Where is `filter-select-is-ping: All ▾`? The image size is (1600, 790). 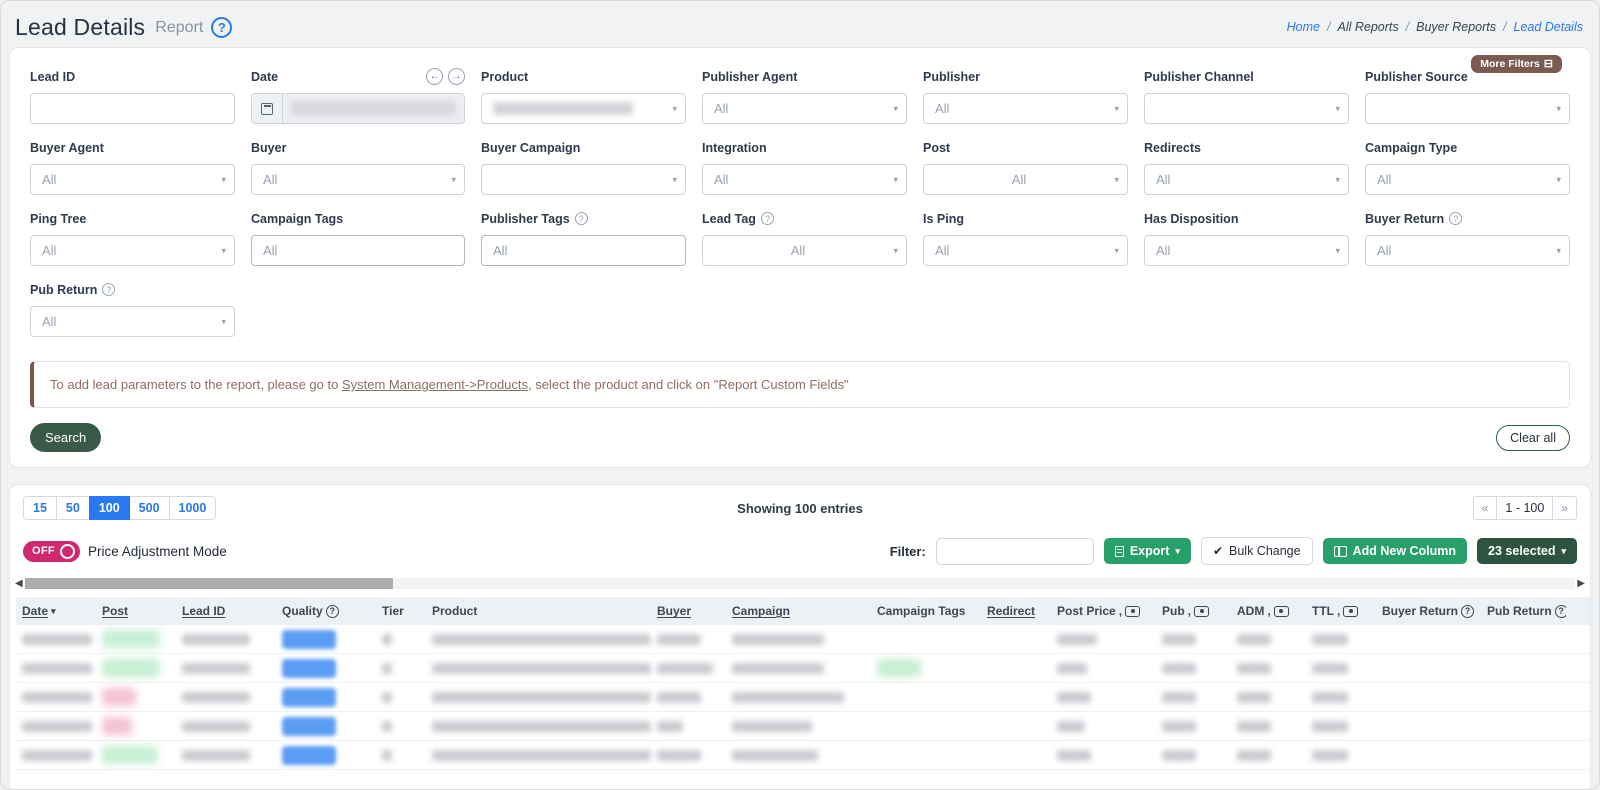 filter-select-is-ping: All ▾ is located at coordinates (1025, 250).